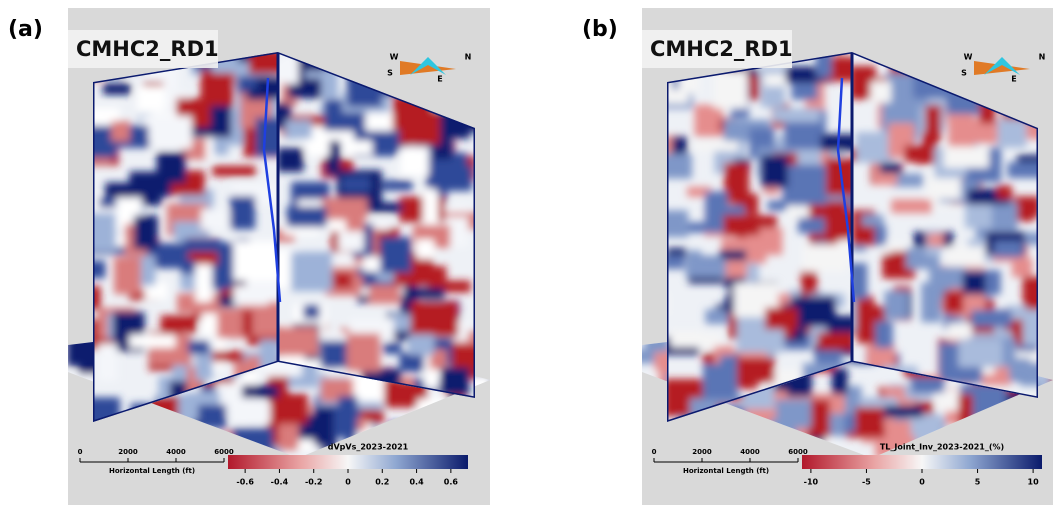  I want to click on colorbar-tick-label: -10, so click(811, 482).